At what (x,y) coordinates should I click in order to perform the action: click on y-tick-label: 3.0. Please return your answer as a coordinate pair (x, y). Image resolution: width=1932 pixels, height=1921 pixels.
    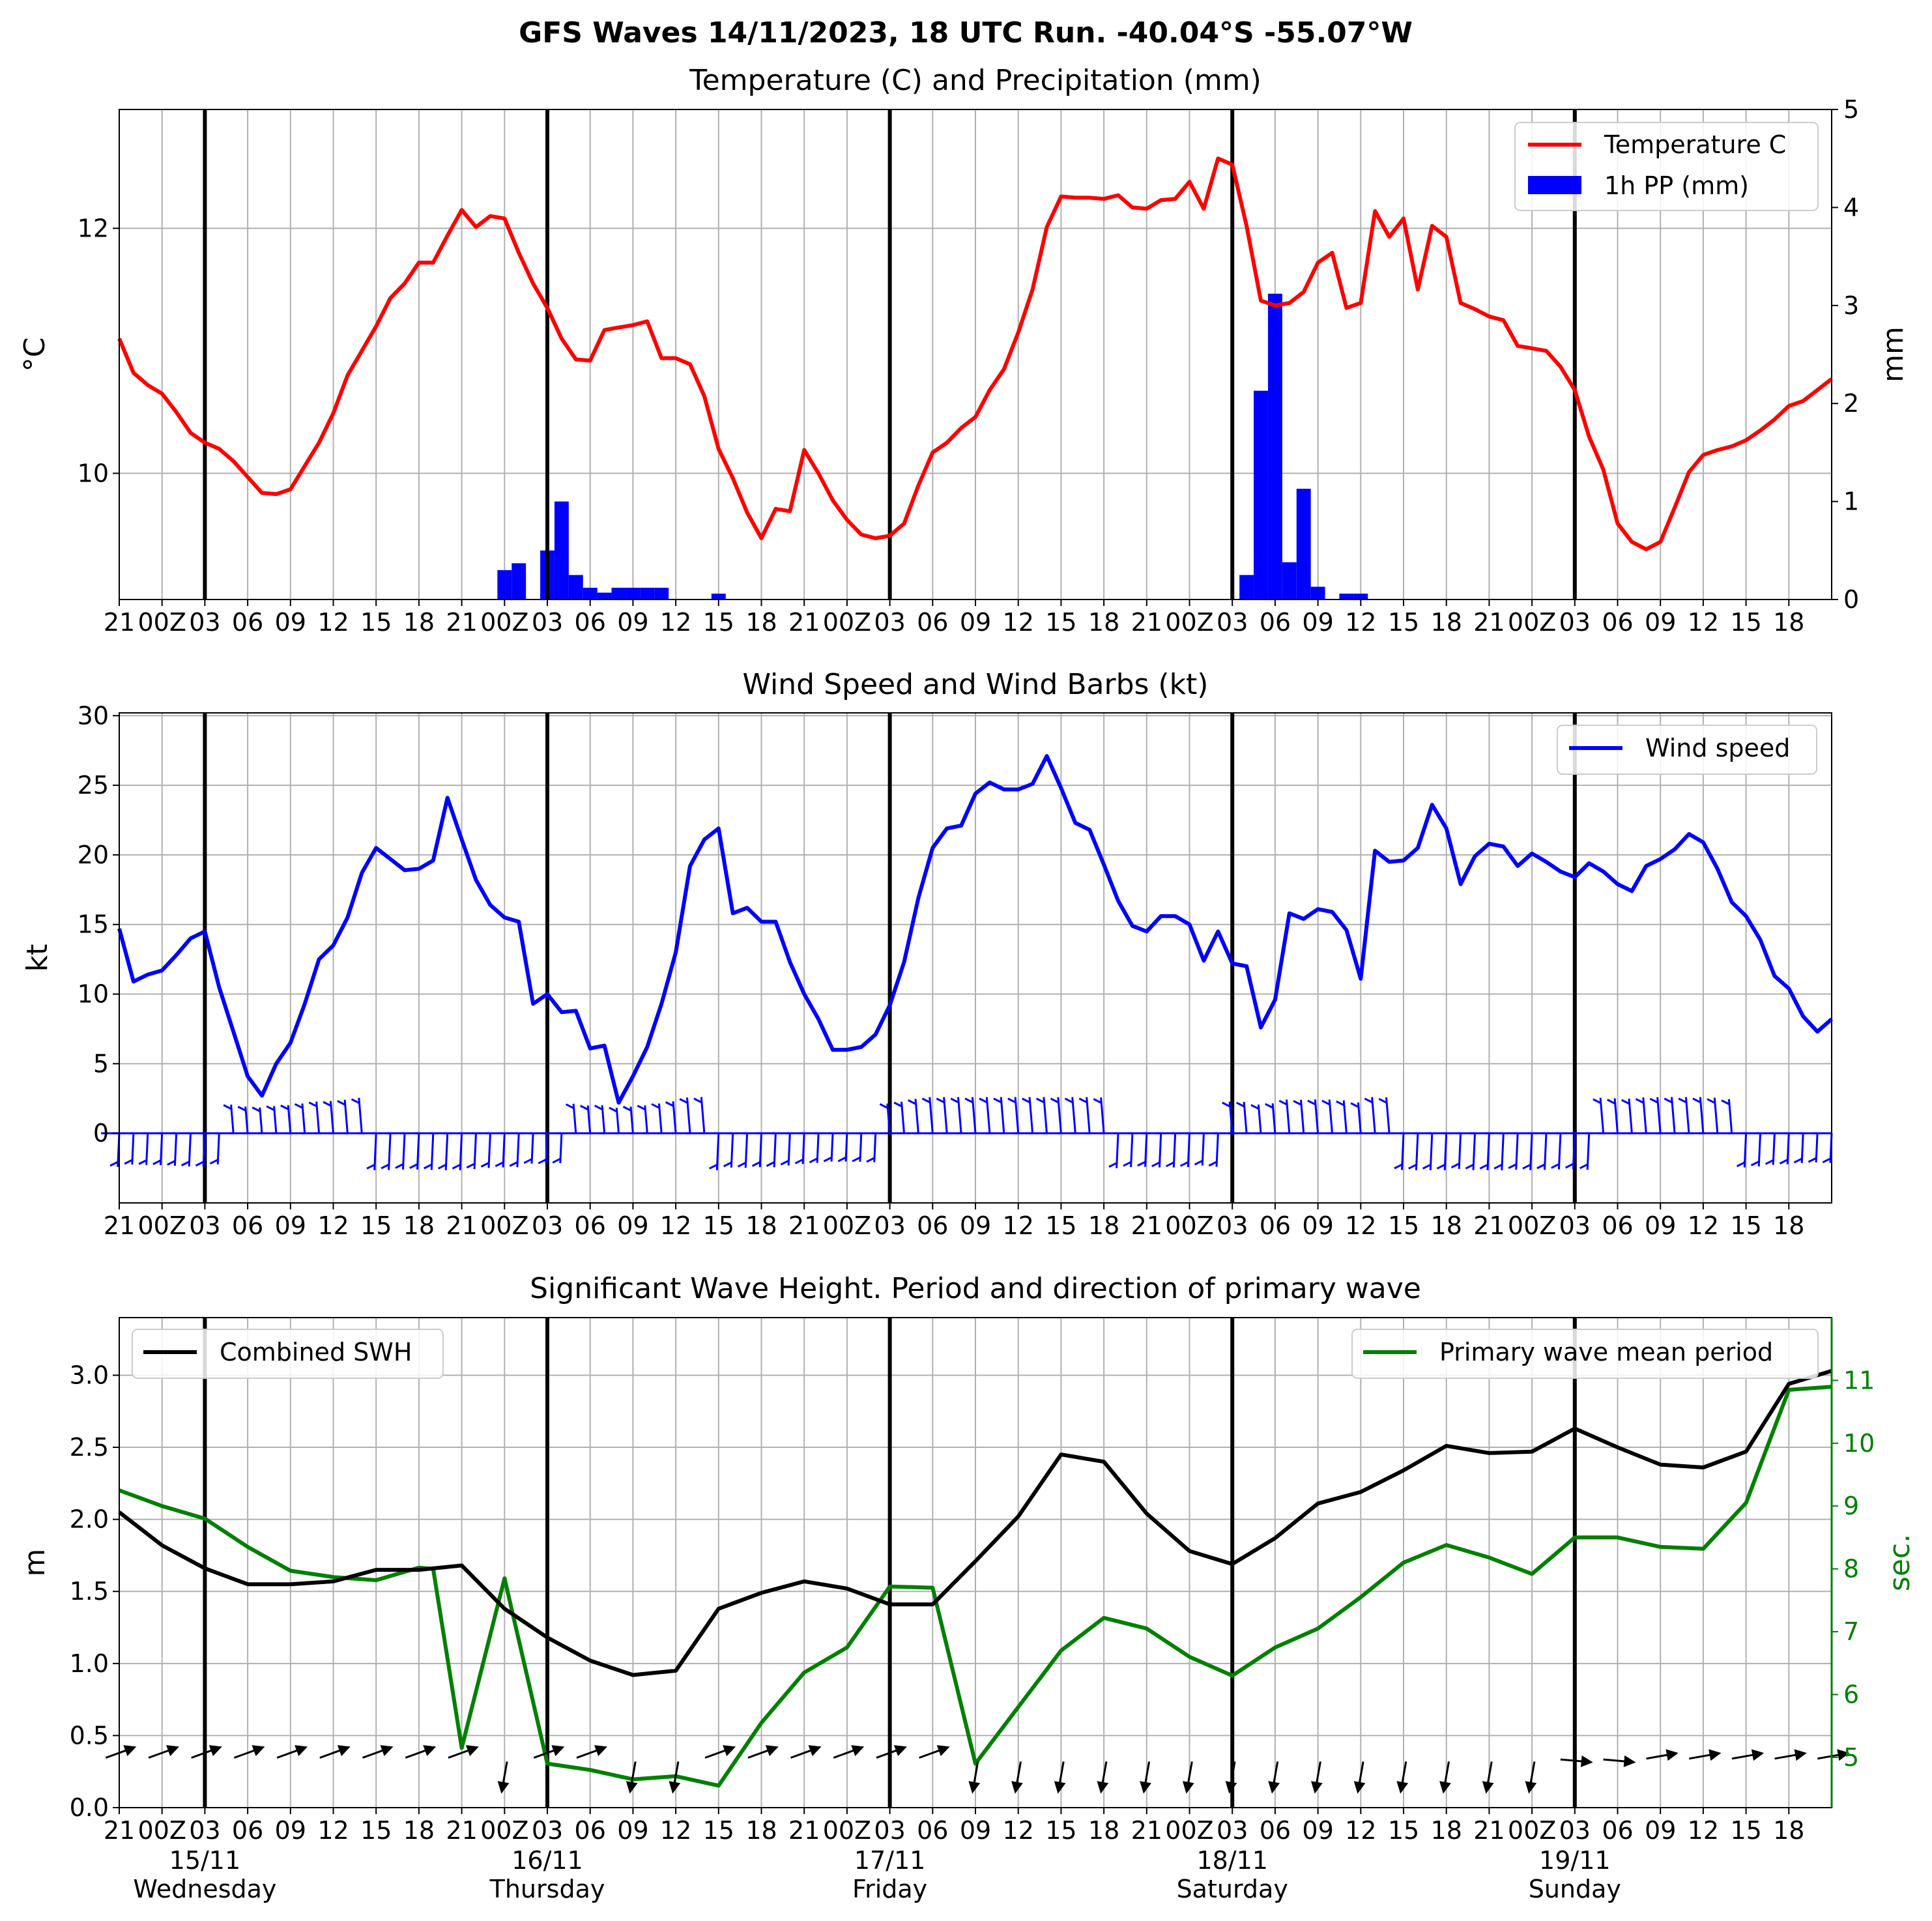
    Looking at the image, I should click on (89, 1375).